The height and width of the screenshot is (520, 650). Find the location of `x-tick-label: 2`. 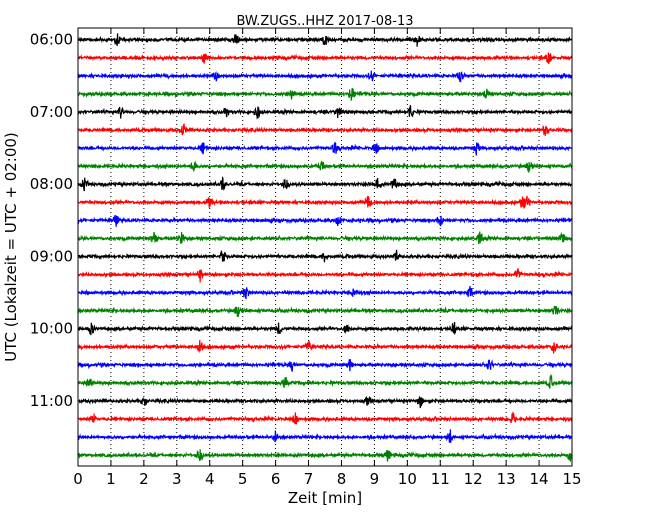

x-tick-label: 2 is located at coordinates (144, 479).